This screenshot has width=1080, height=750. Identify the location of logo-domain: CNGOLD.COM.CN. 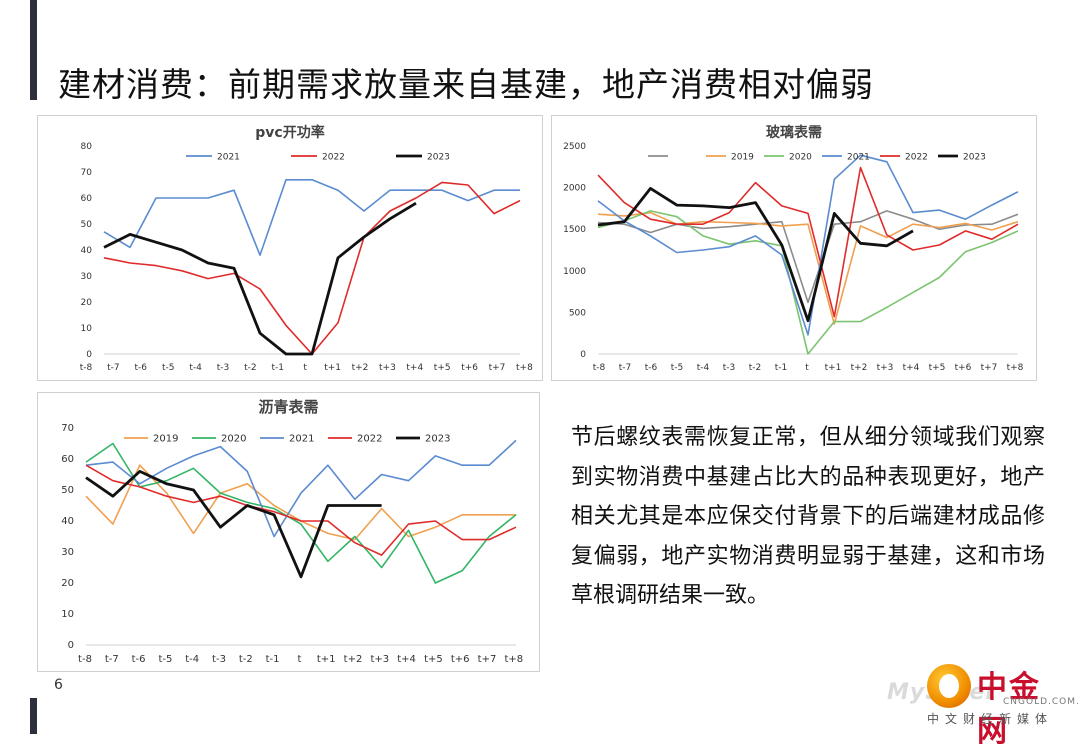
(1041, 702).